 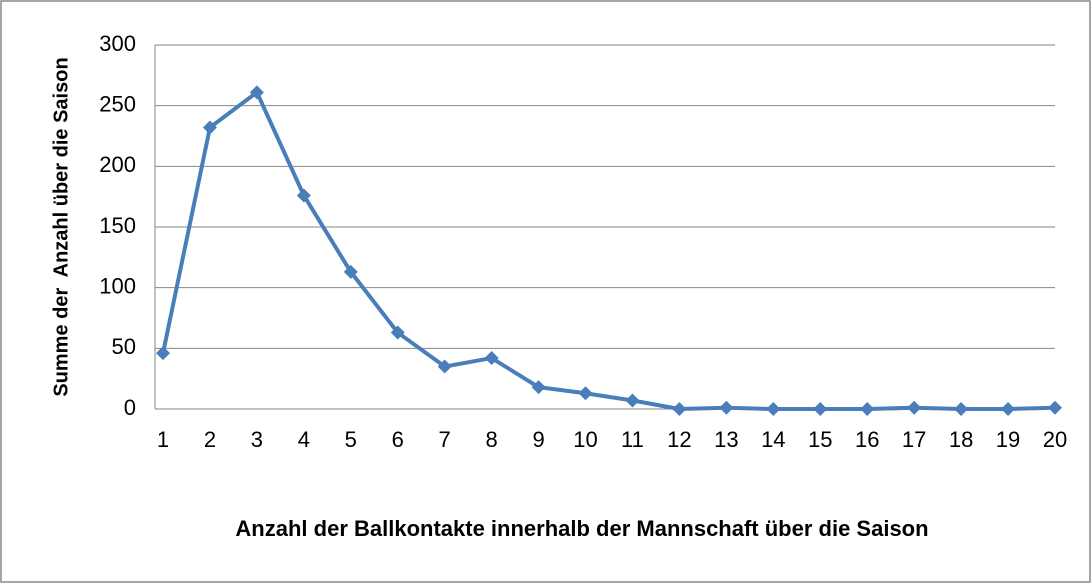 What do you see at coordinates (257, 439) in the screenshot?
I see `x-tick-label: 3` at bounding box center [257, 439].